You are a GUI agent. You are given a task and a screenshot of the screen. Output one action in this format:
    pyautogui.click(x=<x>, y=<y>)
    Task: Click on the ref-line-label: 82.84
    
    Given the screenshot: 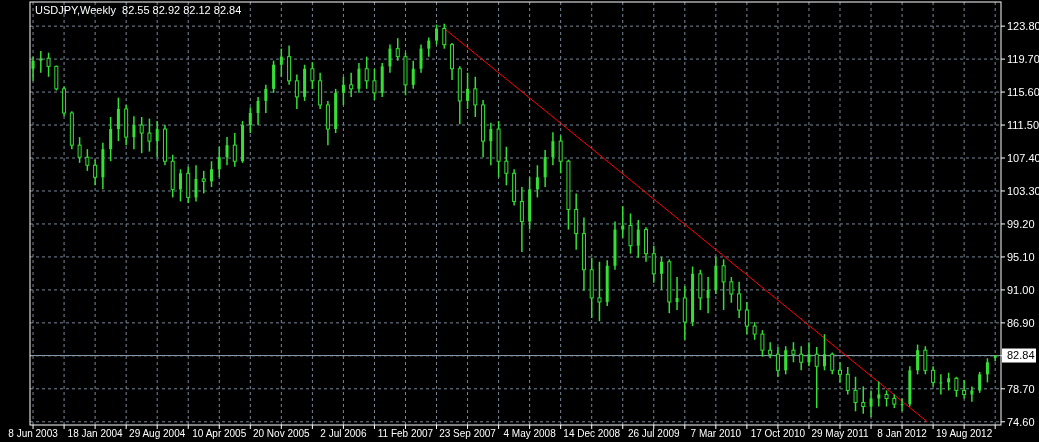 What is the action you would take?
    pyautogui.click(x=1021, y=355)
    